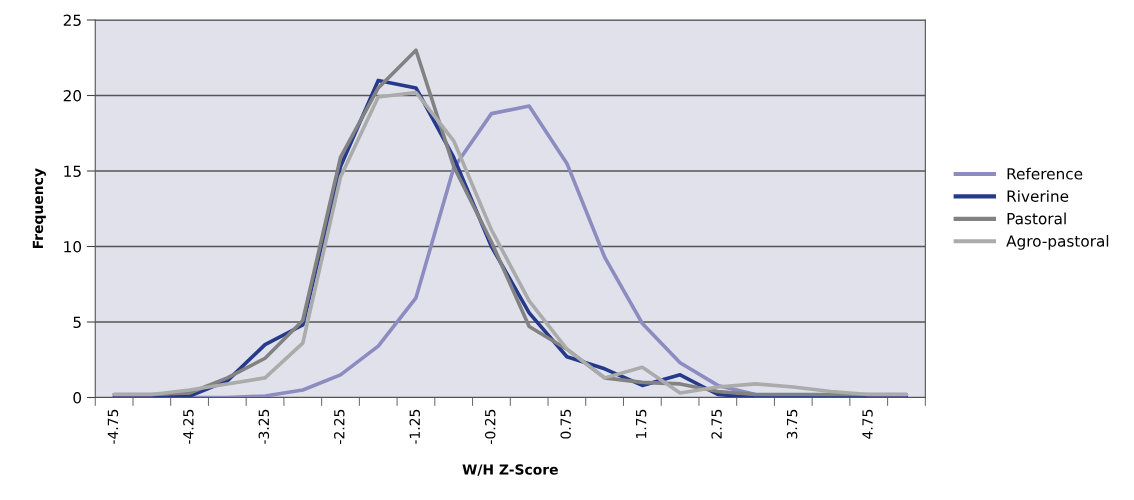  I want to click on x-tick-label: -3.25, so click(264, 426).